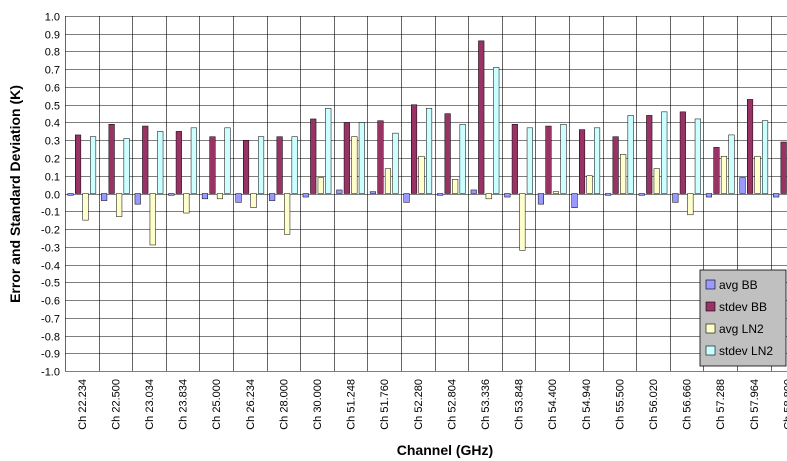  Describe the element at coordinates (553, 404) in the screenshot. I see `x-tick-label: Ch 54.400` at that location.